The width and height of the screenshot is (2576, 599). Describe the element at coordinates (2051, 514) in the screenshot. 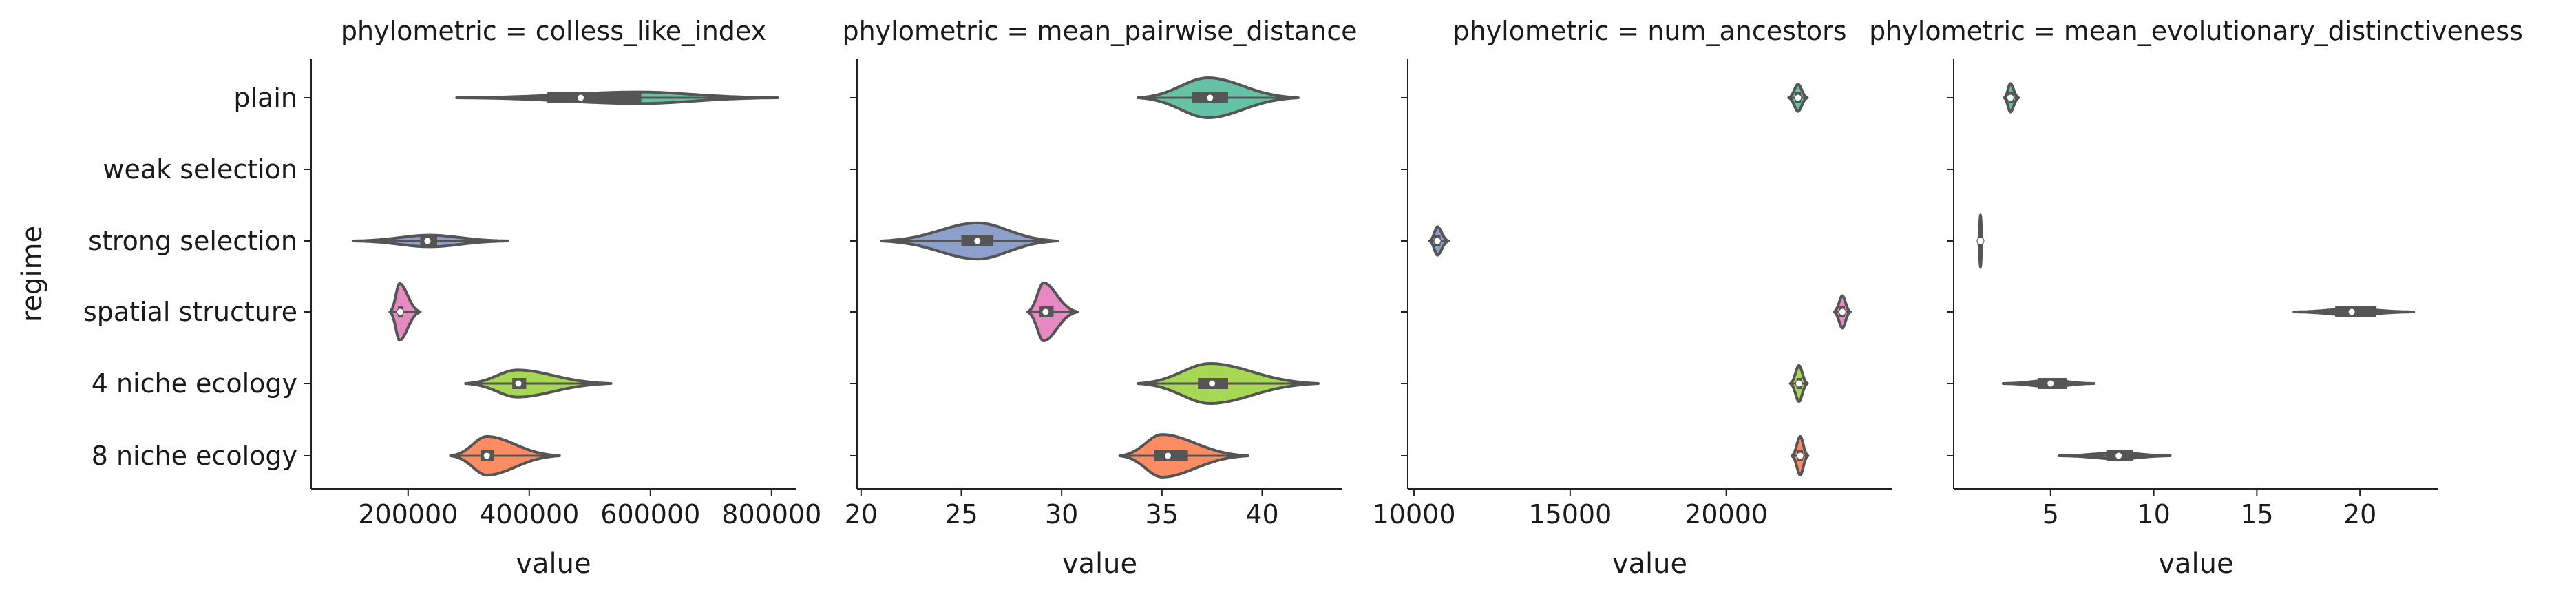

I see `x-tick-label: 5` at that location.